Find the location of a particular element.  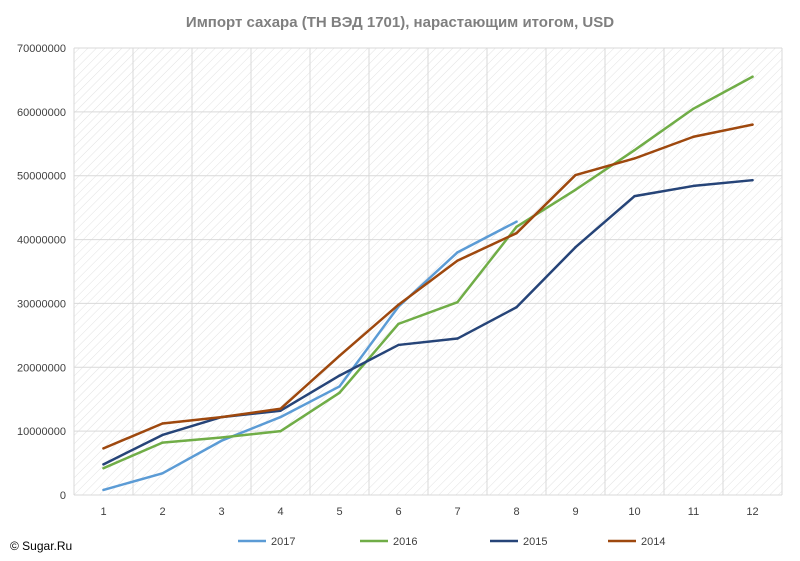

x-tick-label: 10 is located at coordinates (634, 512).